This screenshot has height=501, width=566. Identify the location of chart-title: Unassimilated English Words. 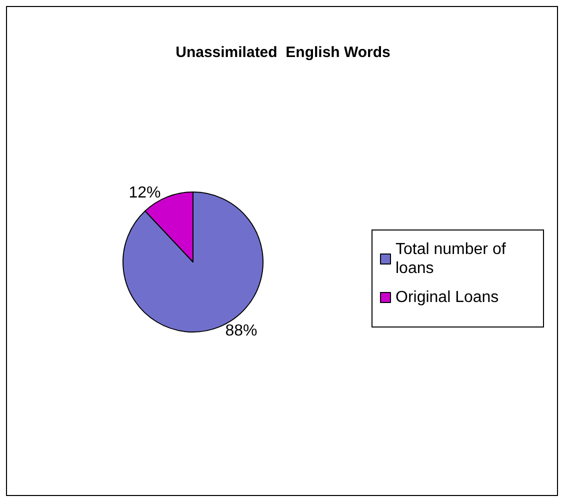
(283, 52).